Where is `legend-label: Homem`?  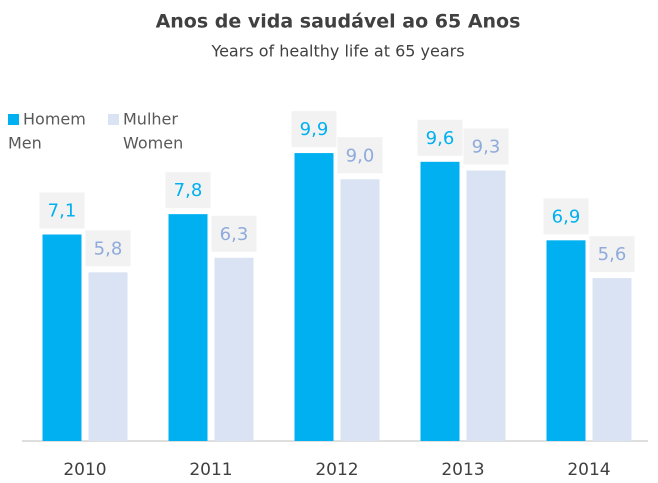 legend-label: Homem is located at coordinates (54, 119).